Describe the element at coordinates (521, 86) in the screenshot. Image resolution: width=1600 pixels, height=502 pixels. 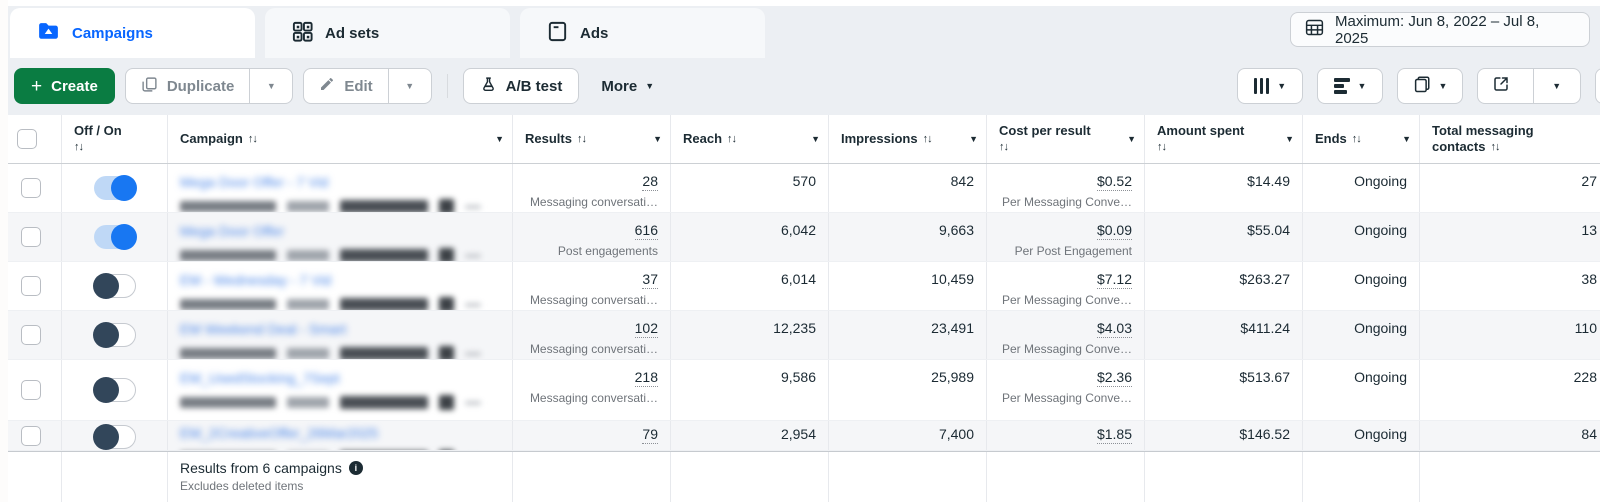
I see `ab-test-button: A/B test` at that location.